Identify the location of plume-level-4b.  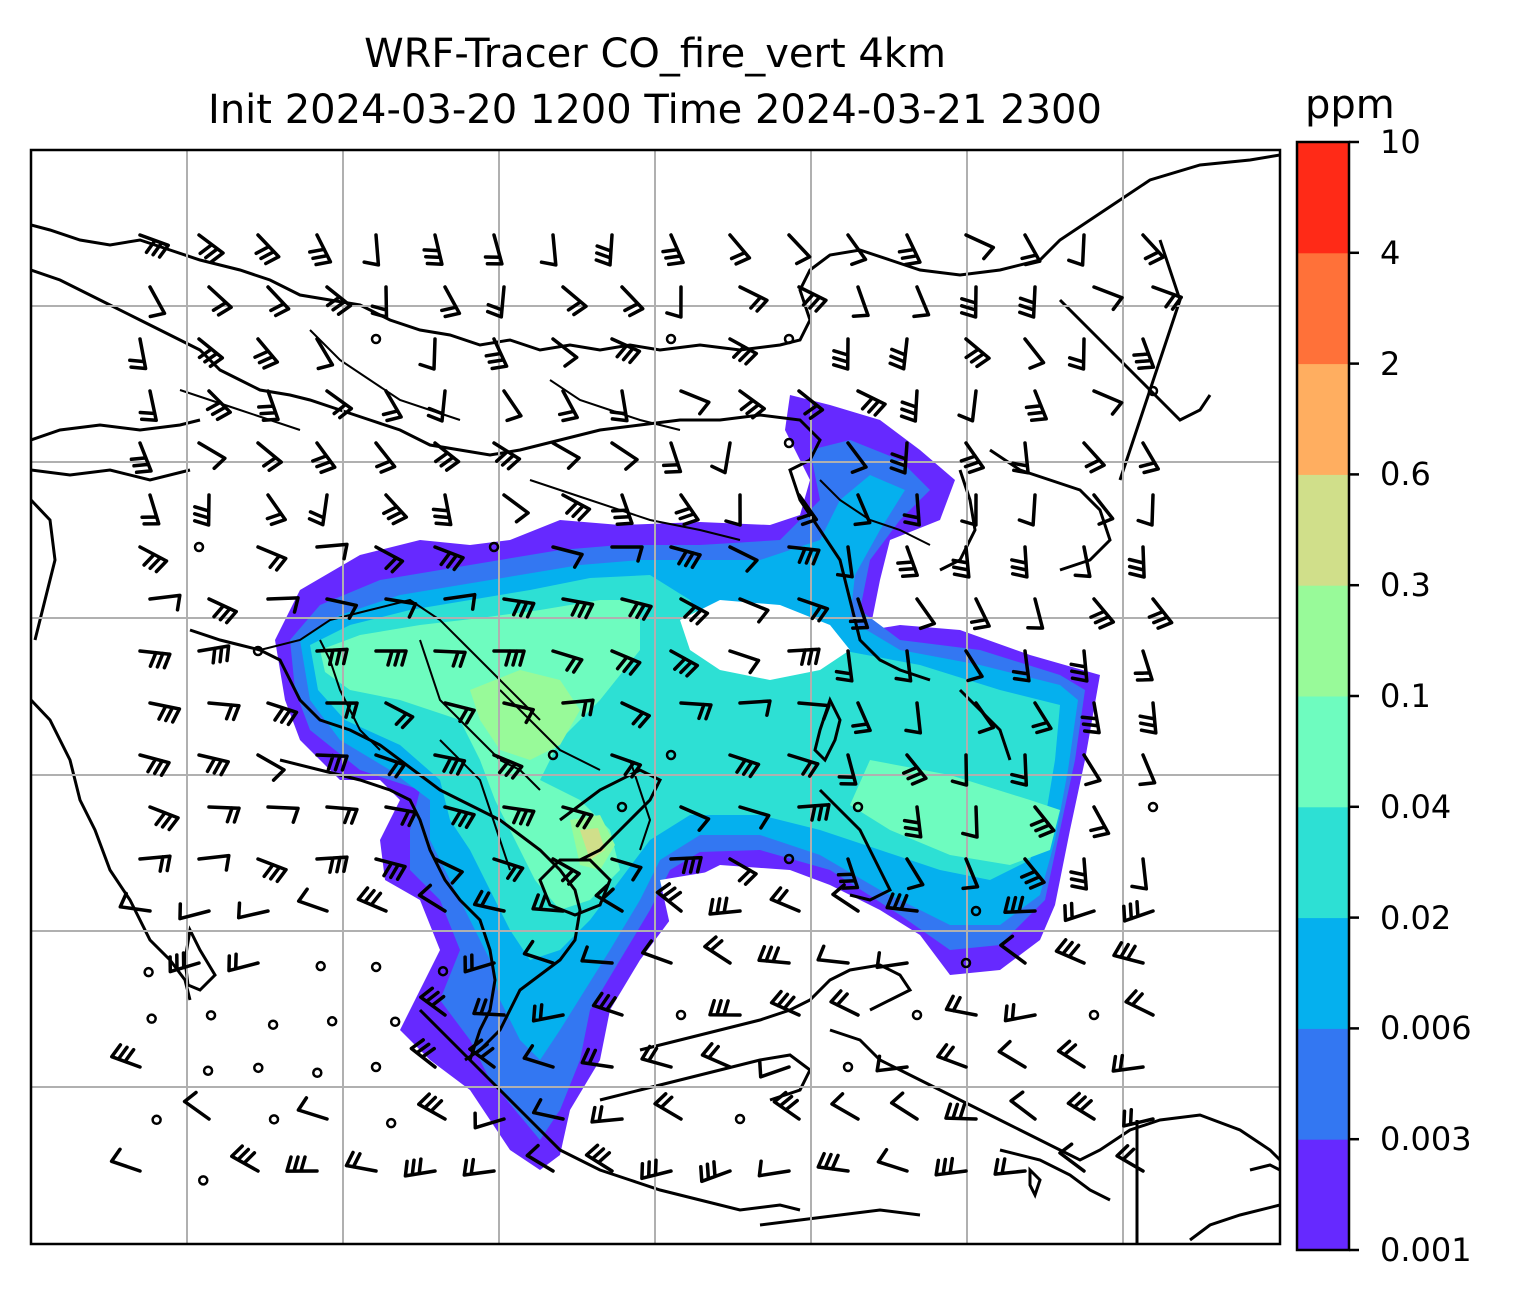
(955, 812).